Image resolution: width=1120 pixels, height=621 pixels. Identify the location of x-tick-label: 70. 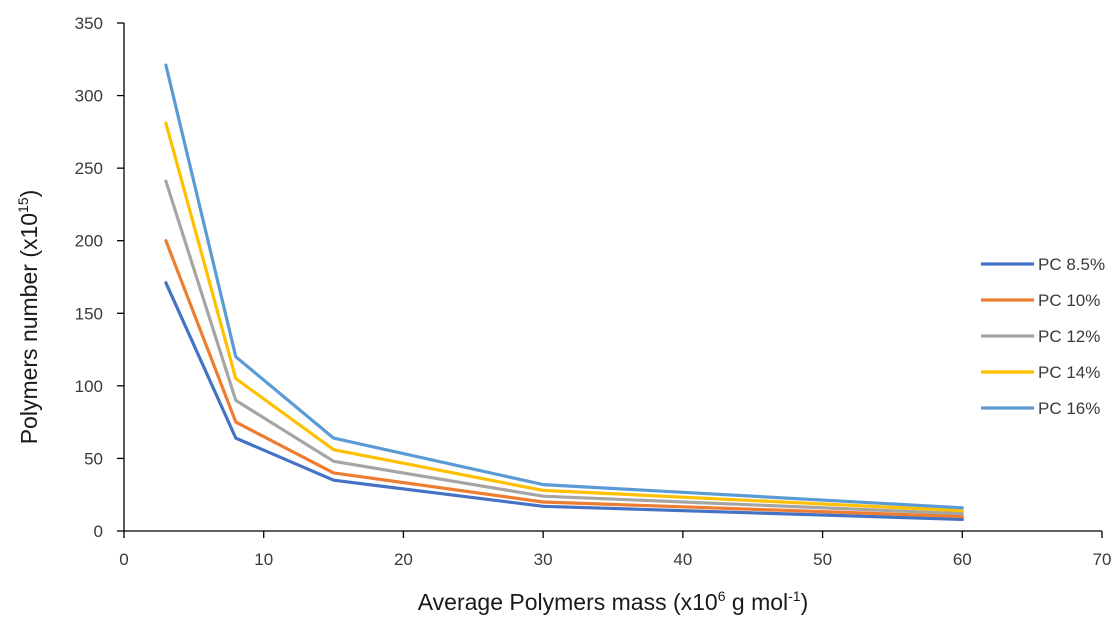
(1102, 559).